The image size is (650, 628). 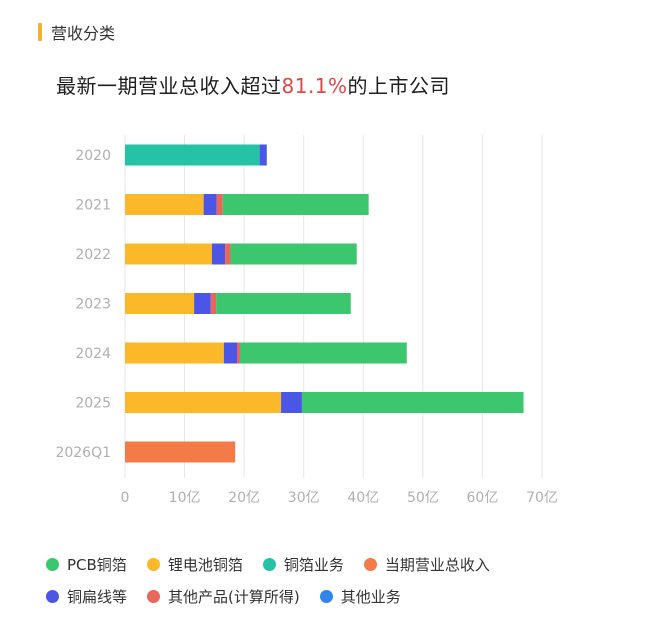 What do you see at coordinates (370, 596) in the screenshot?
I see `legend-label: 其他业务` at bounding box center [370, 596].